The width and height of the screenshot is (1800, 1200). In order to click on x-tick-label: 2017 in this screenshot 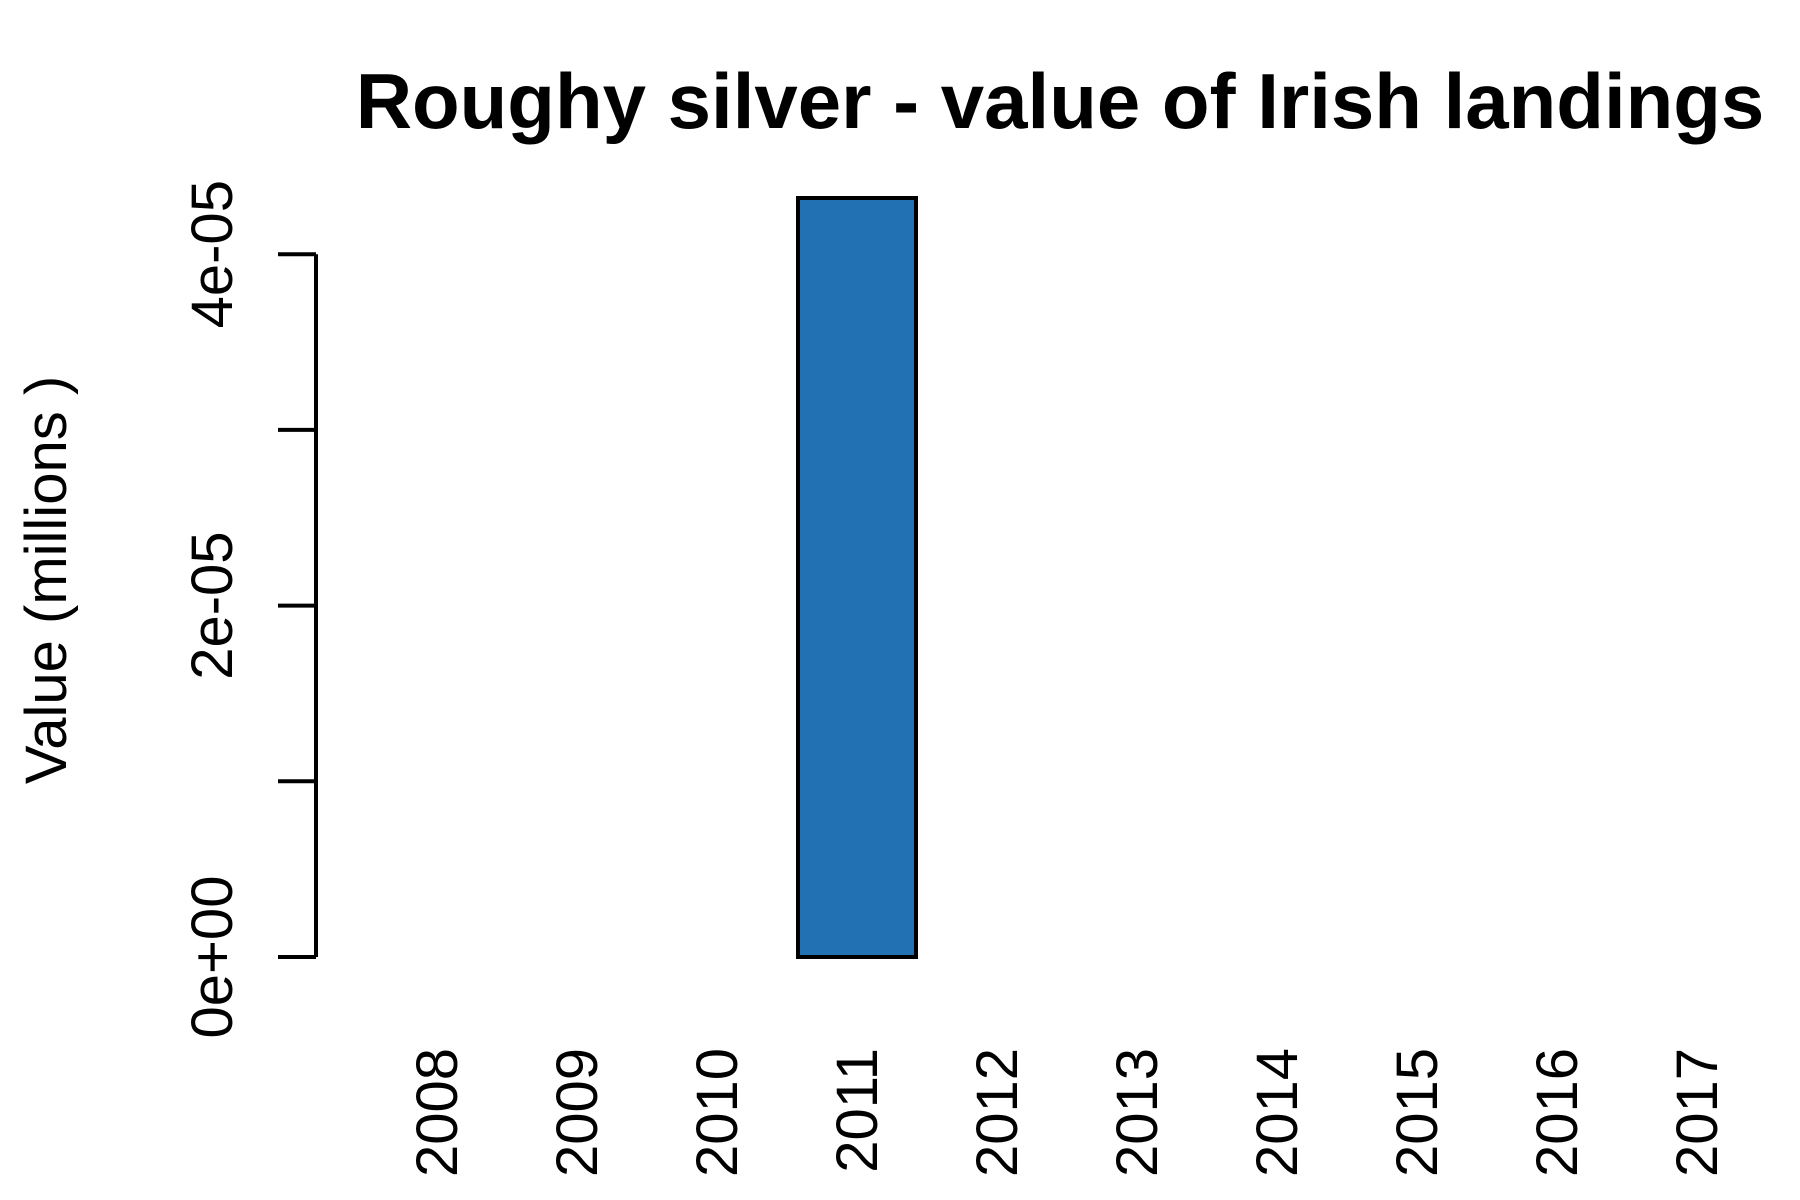, I will do `click(1697, 1112)`.